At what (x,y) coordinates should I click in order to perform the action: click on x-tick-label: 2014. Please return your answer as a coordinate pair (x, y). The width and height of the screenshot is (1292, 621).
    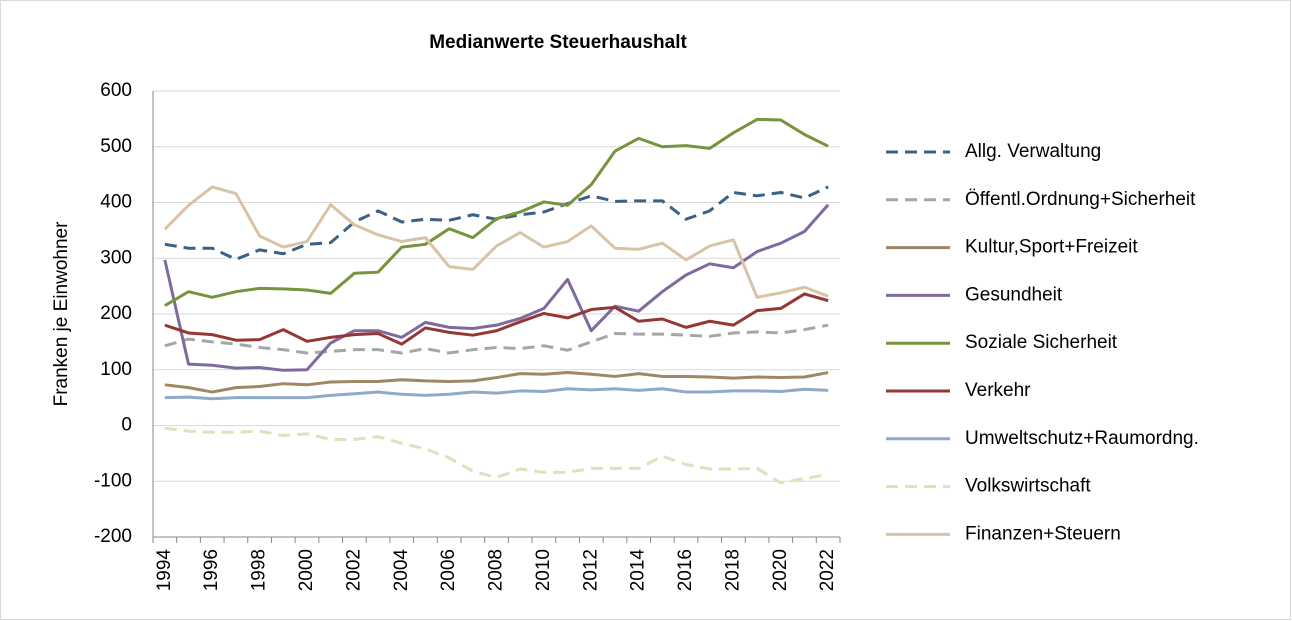
    Looking at the image, I should click on (638, 570).